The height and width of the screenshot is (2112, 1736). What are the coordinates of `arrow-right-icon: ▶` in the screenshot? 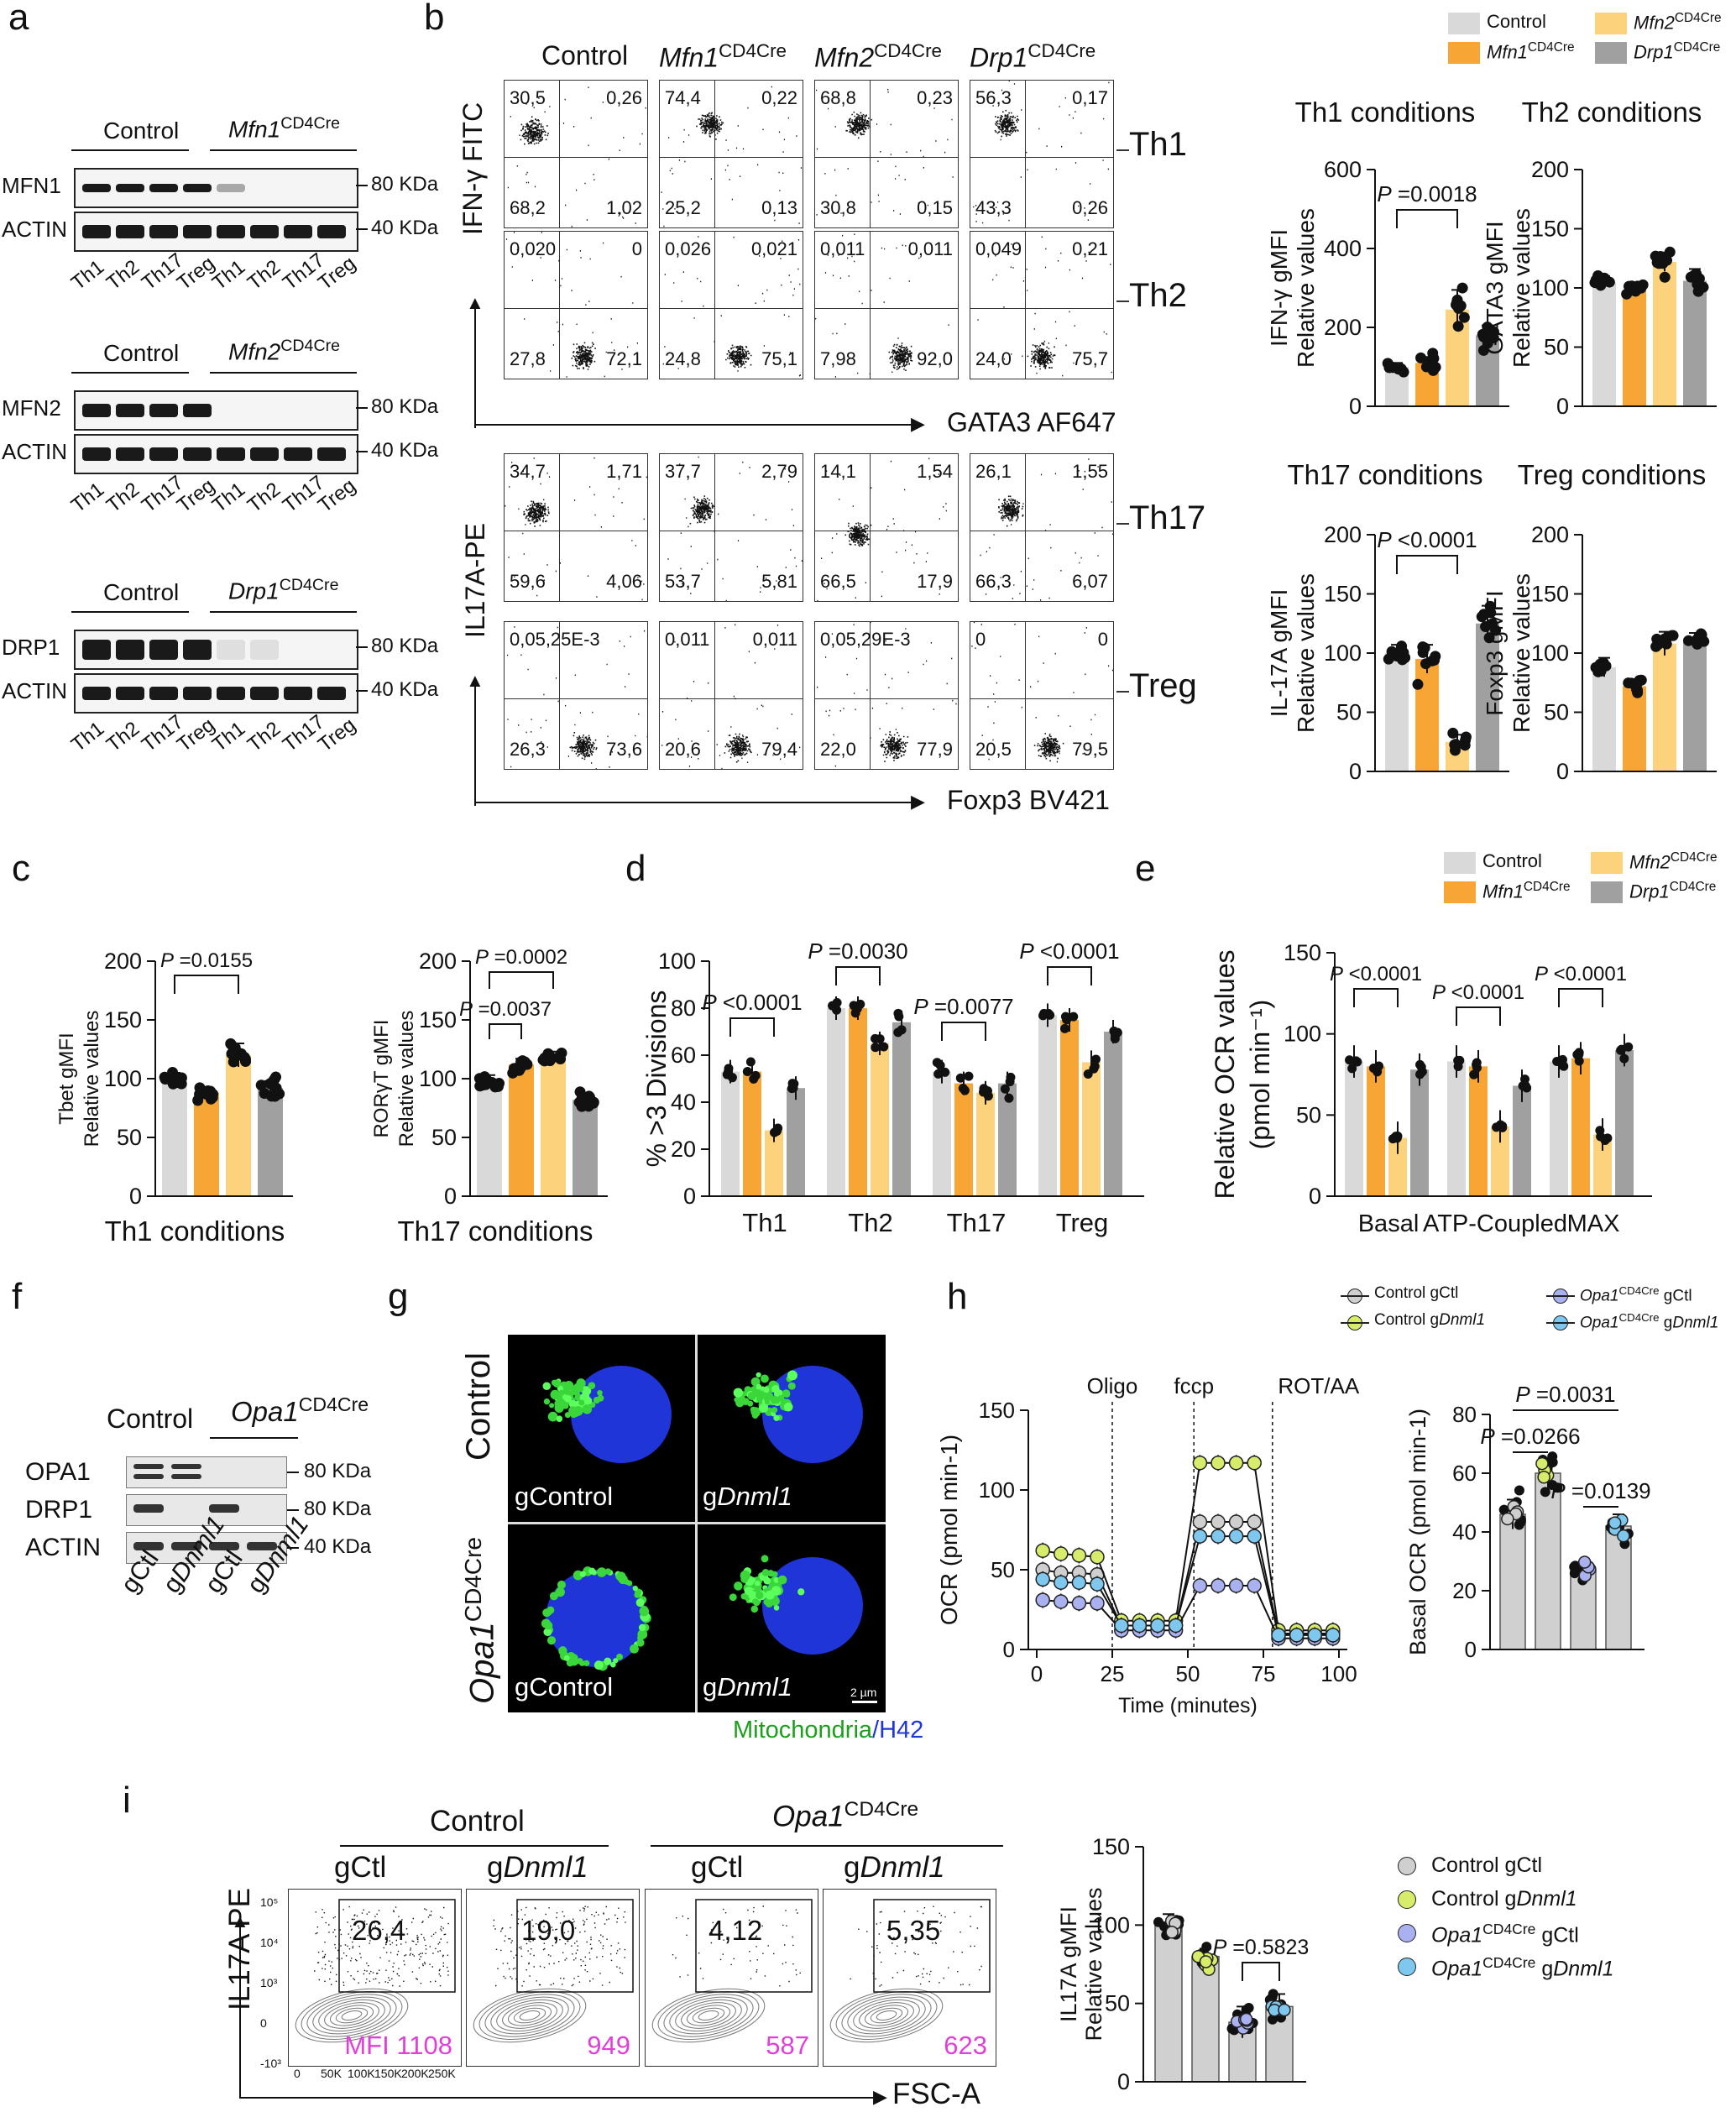 It's located at (918, 423).